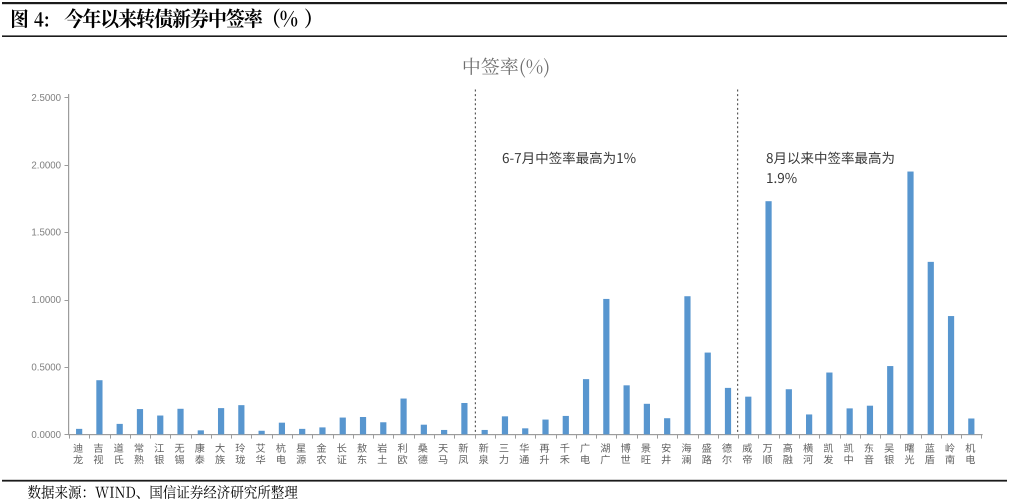 The width and height of the screenshot is (1012, 502). Describe the element at coordinates (46, 435) in the screenshot. I see `svg-text: 0.0000` at that location.